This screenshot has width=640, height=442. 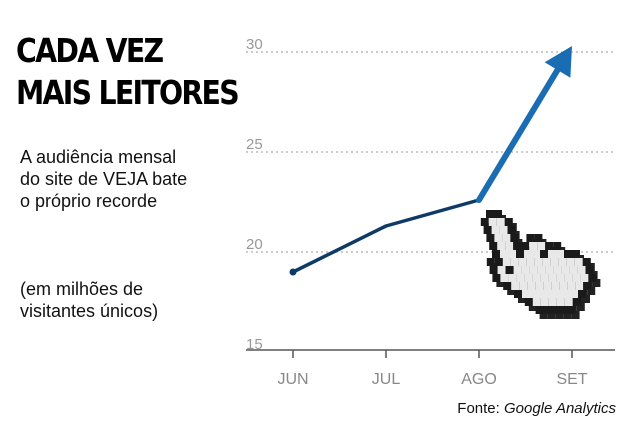 I want to click on data-point, so click(x=293, y=272).